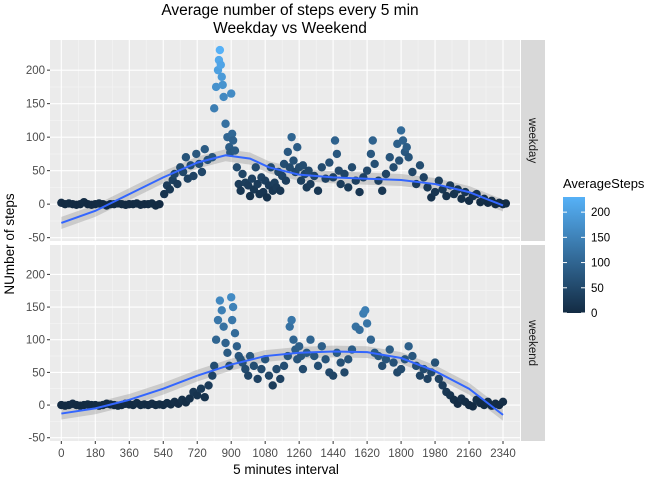  I want to click on panel-weekend-smooth-line, so click(282, 383).